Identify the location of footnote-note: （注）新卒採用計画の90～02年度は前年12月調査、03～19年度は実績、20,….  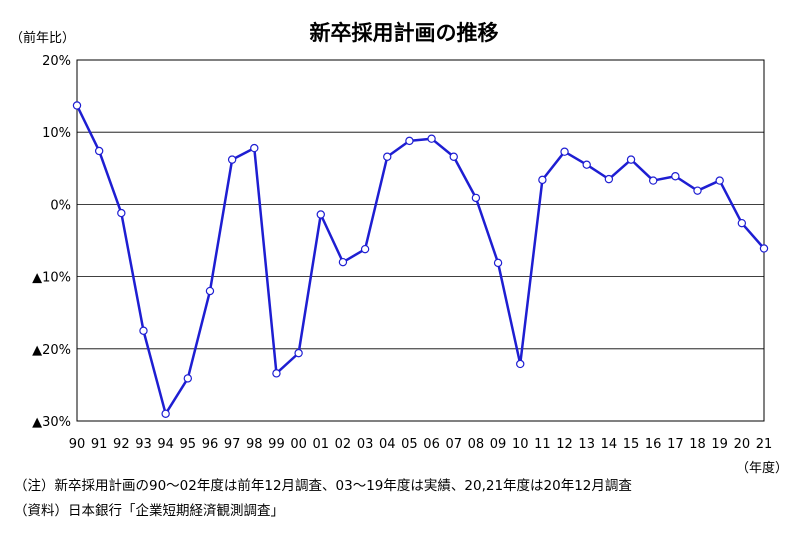
(323, 486).